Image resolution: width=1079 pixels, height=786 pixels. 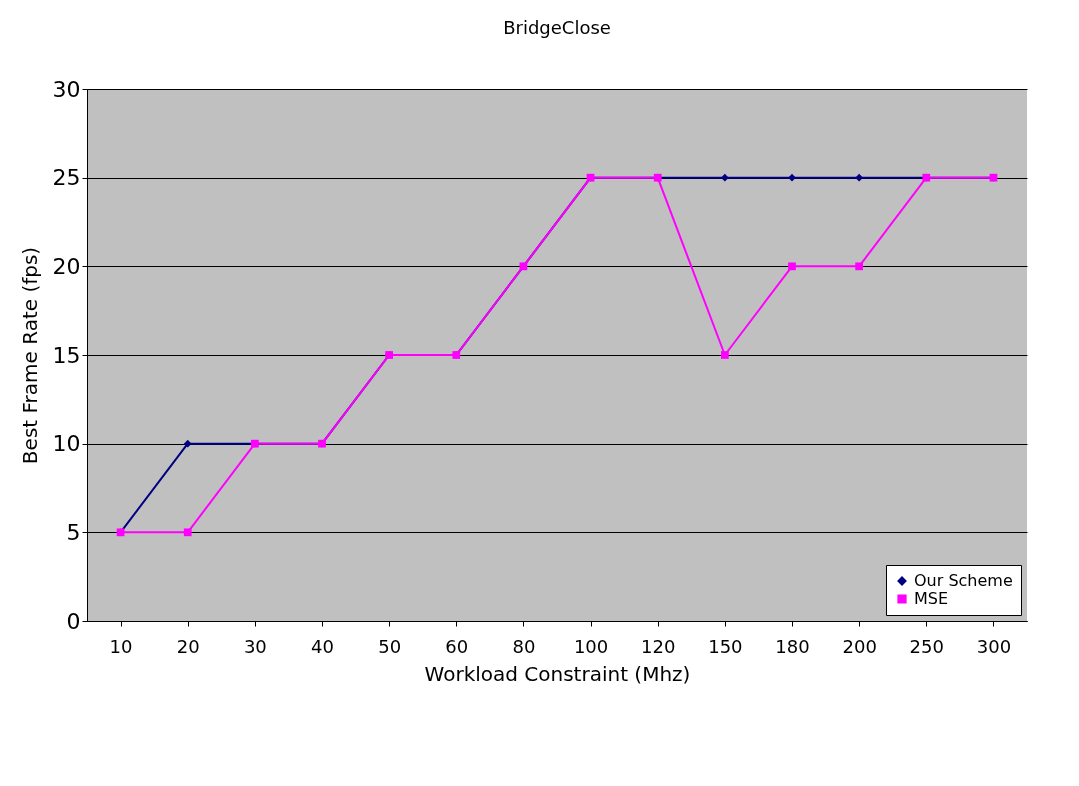 What do you see at coordinates (29, 355) in the screenshot?
I see `y-axis-title: Best Frame Rate (fps)` at bounding box center [29, 355].